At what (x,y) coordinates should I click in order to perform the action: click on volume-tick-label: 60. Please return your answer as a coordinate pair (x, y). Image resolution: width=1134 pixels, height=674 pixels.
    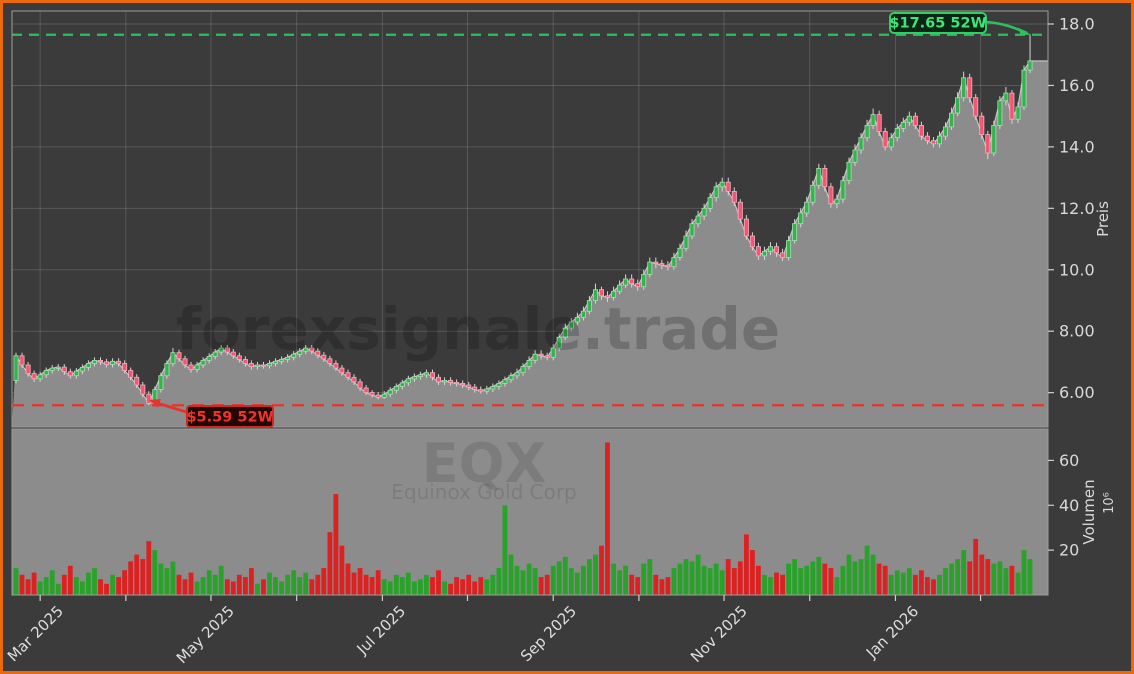
    Looking at the image, I should click on (1069, 460).